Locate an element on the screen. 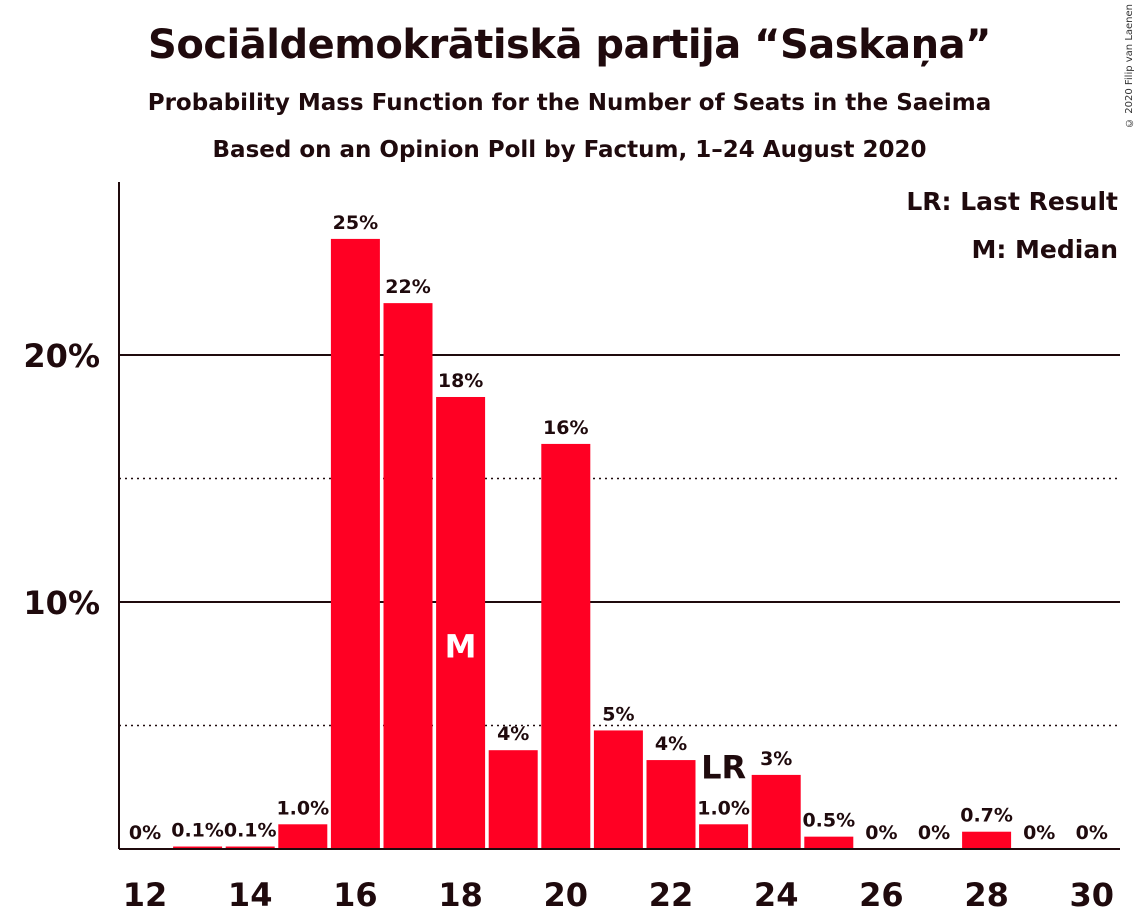 The height and width of the screenshot is (924, 1139). x-tick-label: 20 is located at coordinates (566, 895).